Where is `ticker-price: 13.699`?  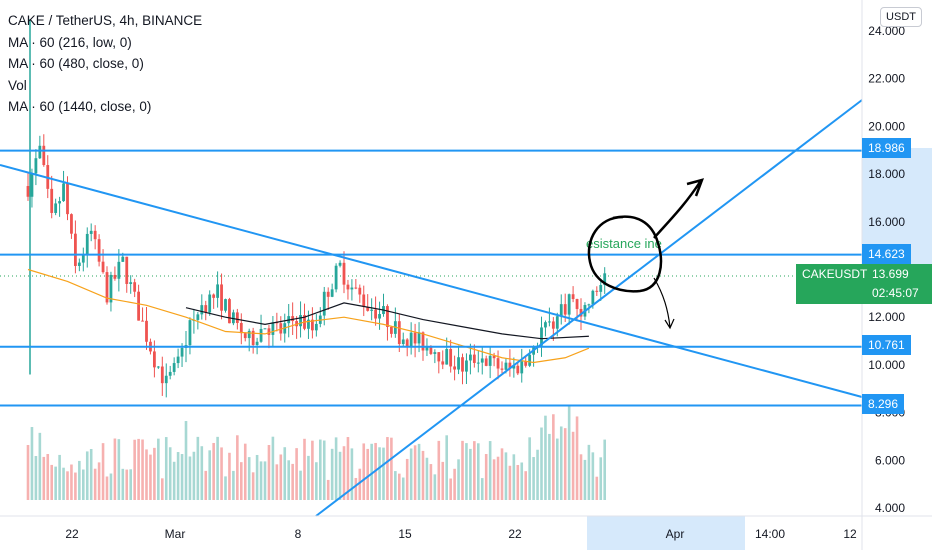 ticker-price: 13.699 is located at coordinates (890, 274).